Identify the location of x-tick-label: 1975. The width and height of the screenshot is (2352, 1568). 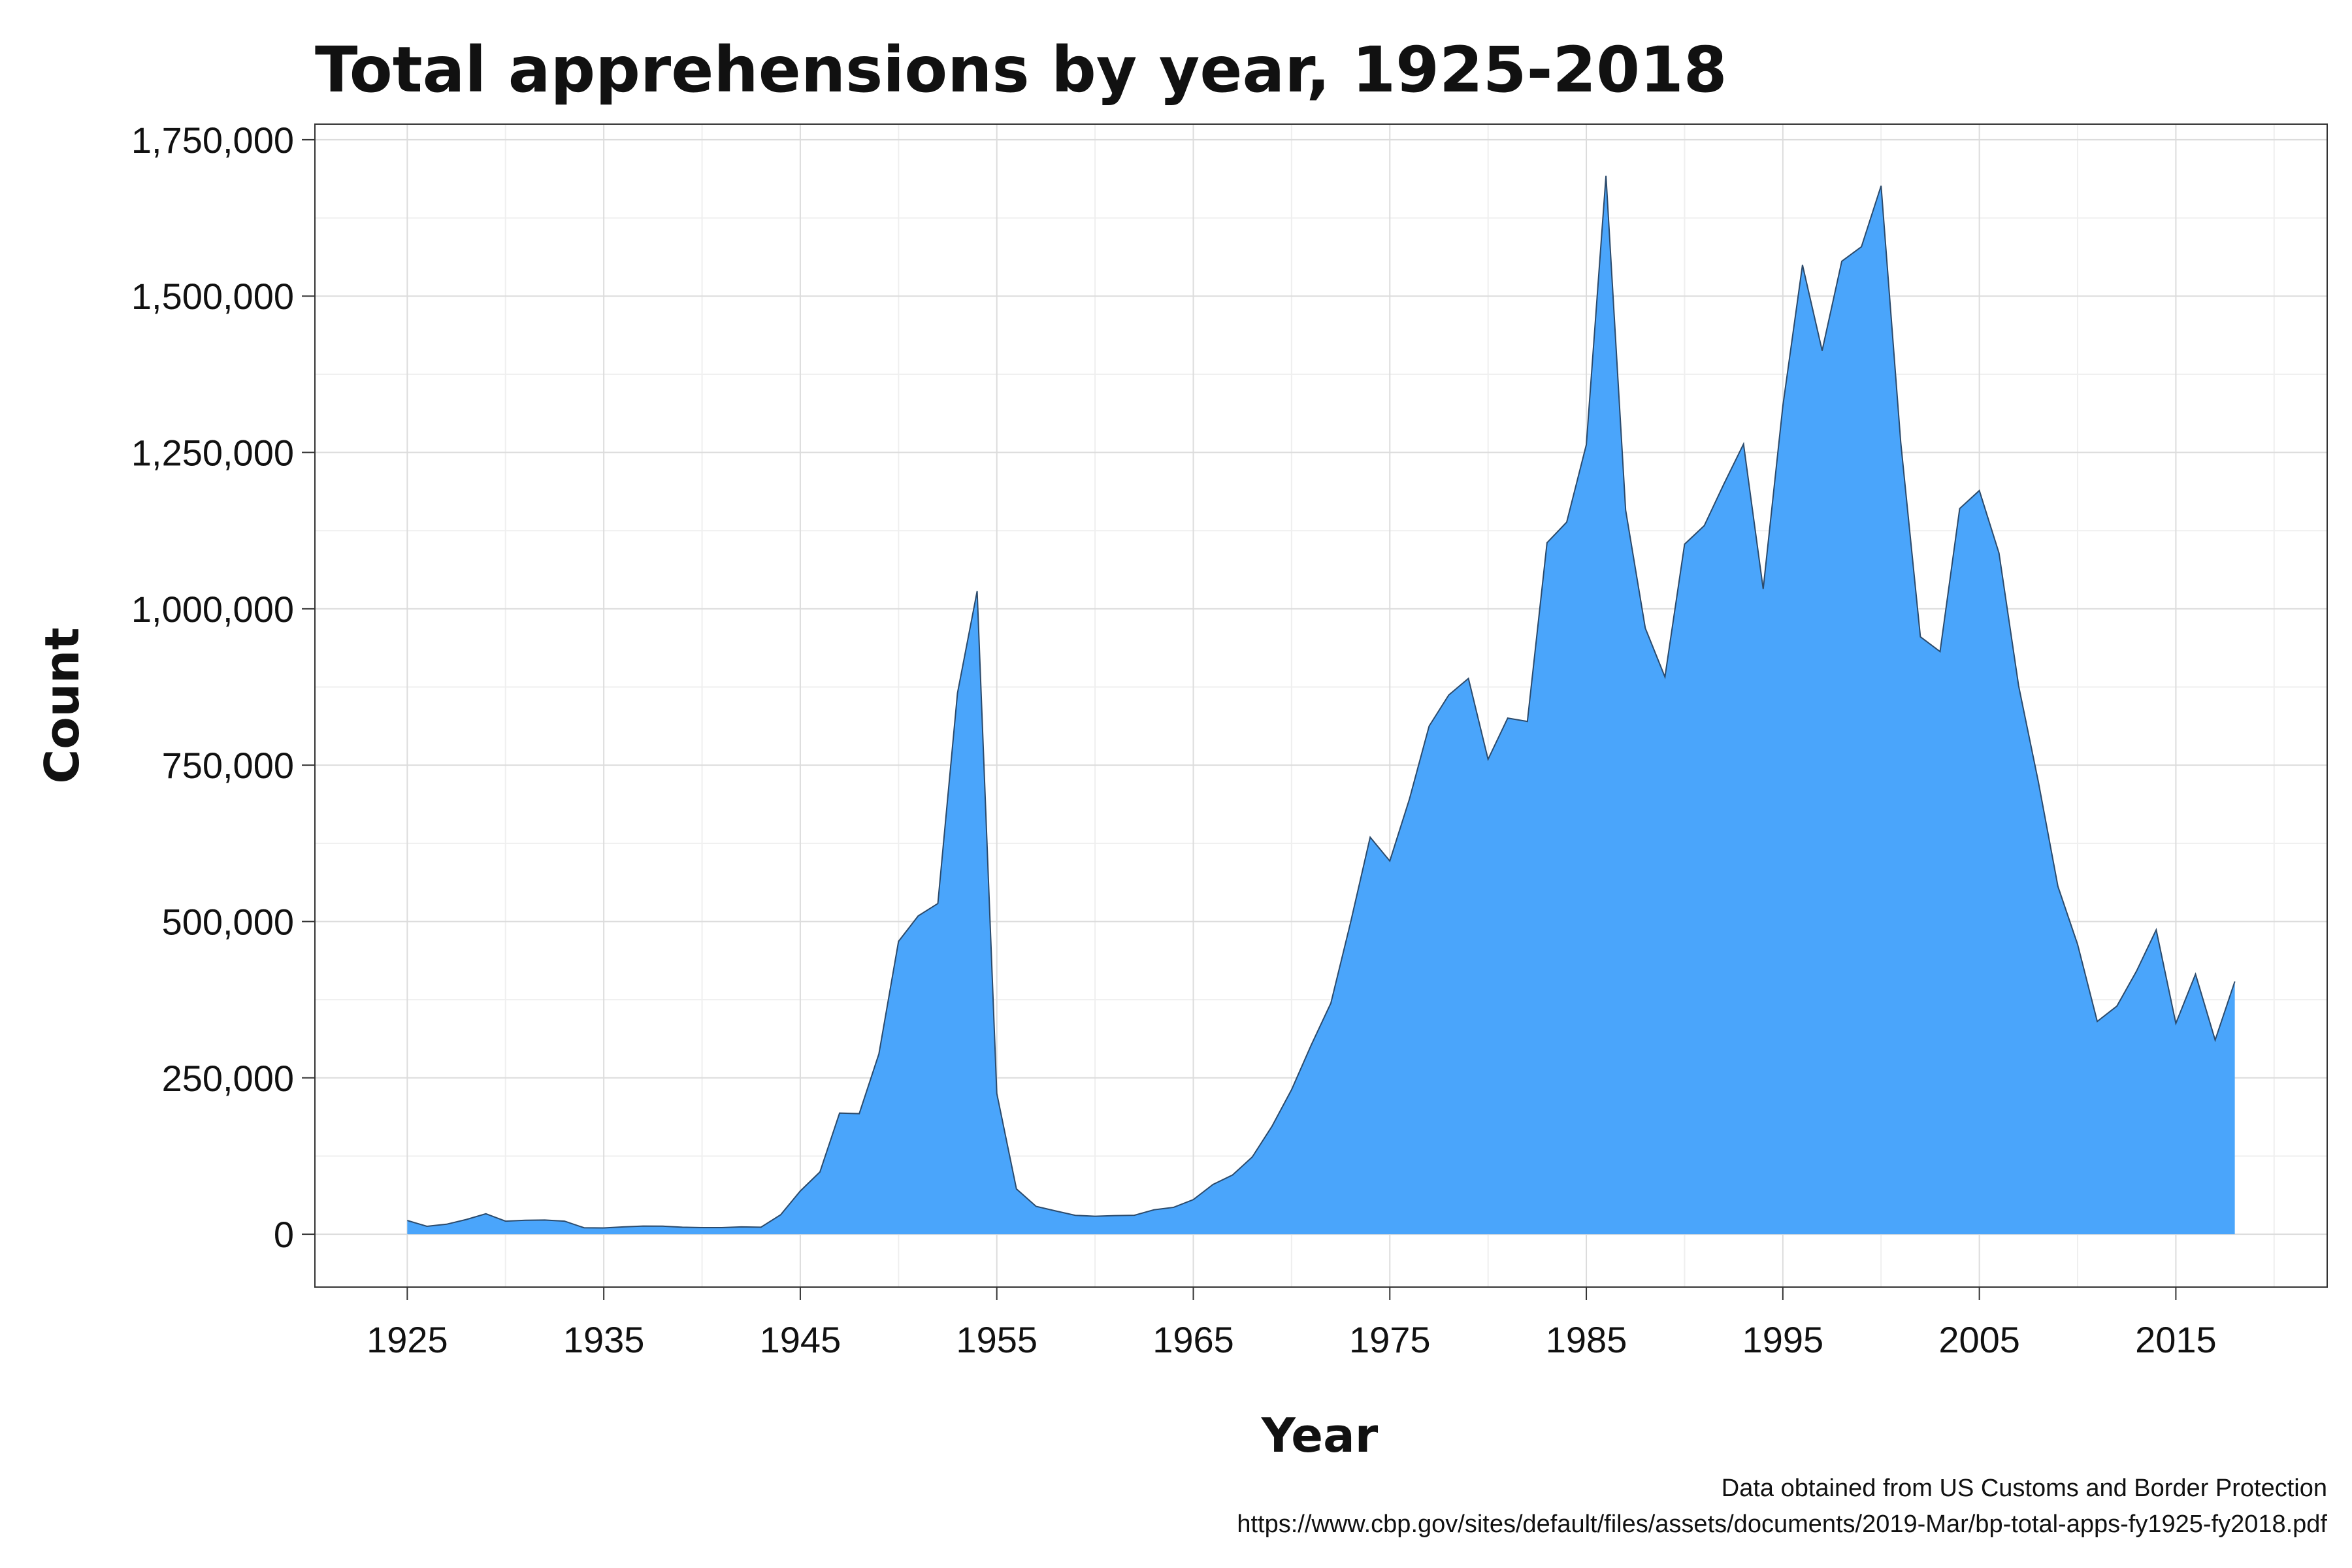
(1390, 1339).